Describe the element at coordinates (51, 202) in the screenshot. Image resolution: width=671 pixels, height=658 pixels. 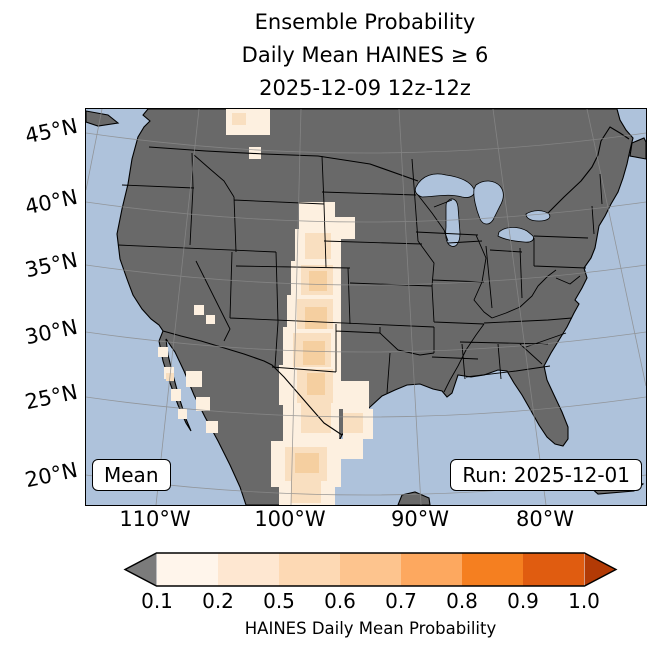
I see `lat-tick-40n: 40°N` at that location.